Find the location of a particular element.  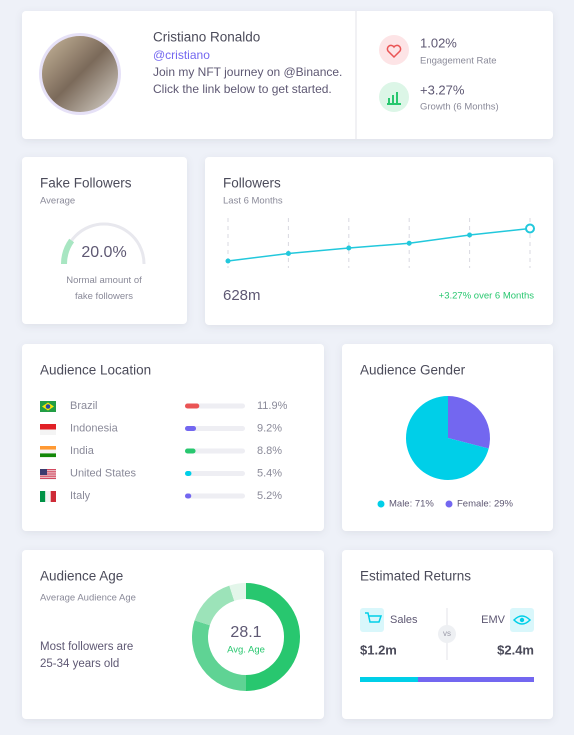

card-subtitle: Average is located at coordinates (57, 201).